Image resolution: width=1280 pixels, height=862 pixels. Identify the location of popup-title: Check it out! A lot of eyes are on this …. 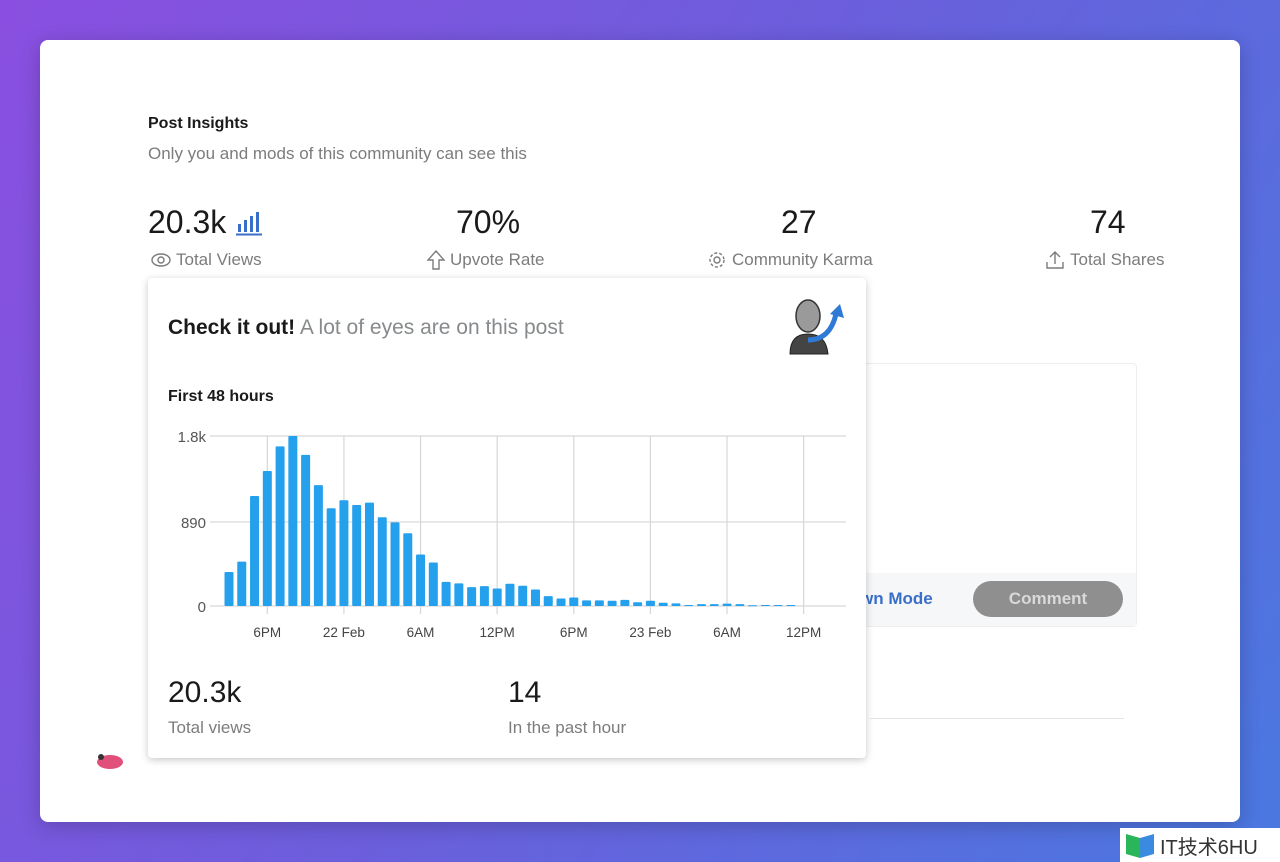
(366, 328).